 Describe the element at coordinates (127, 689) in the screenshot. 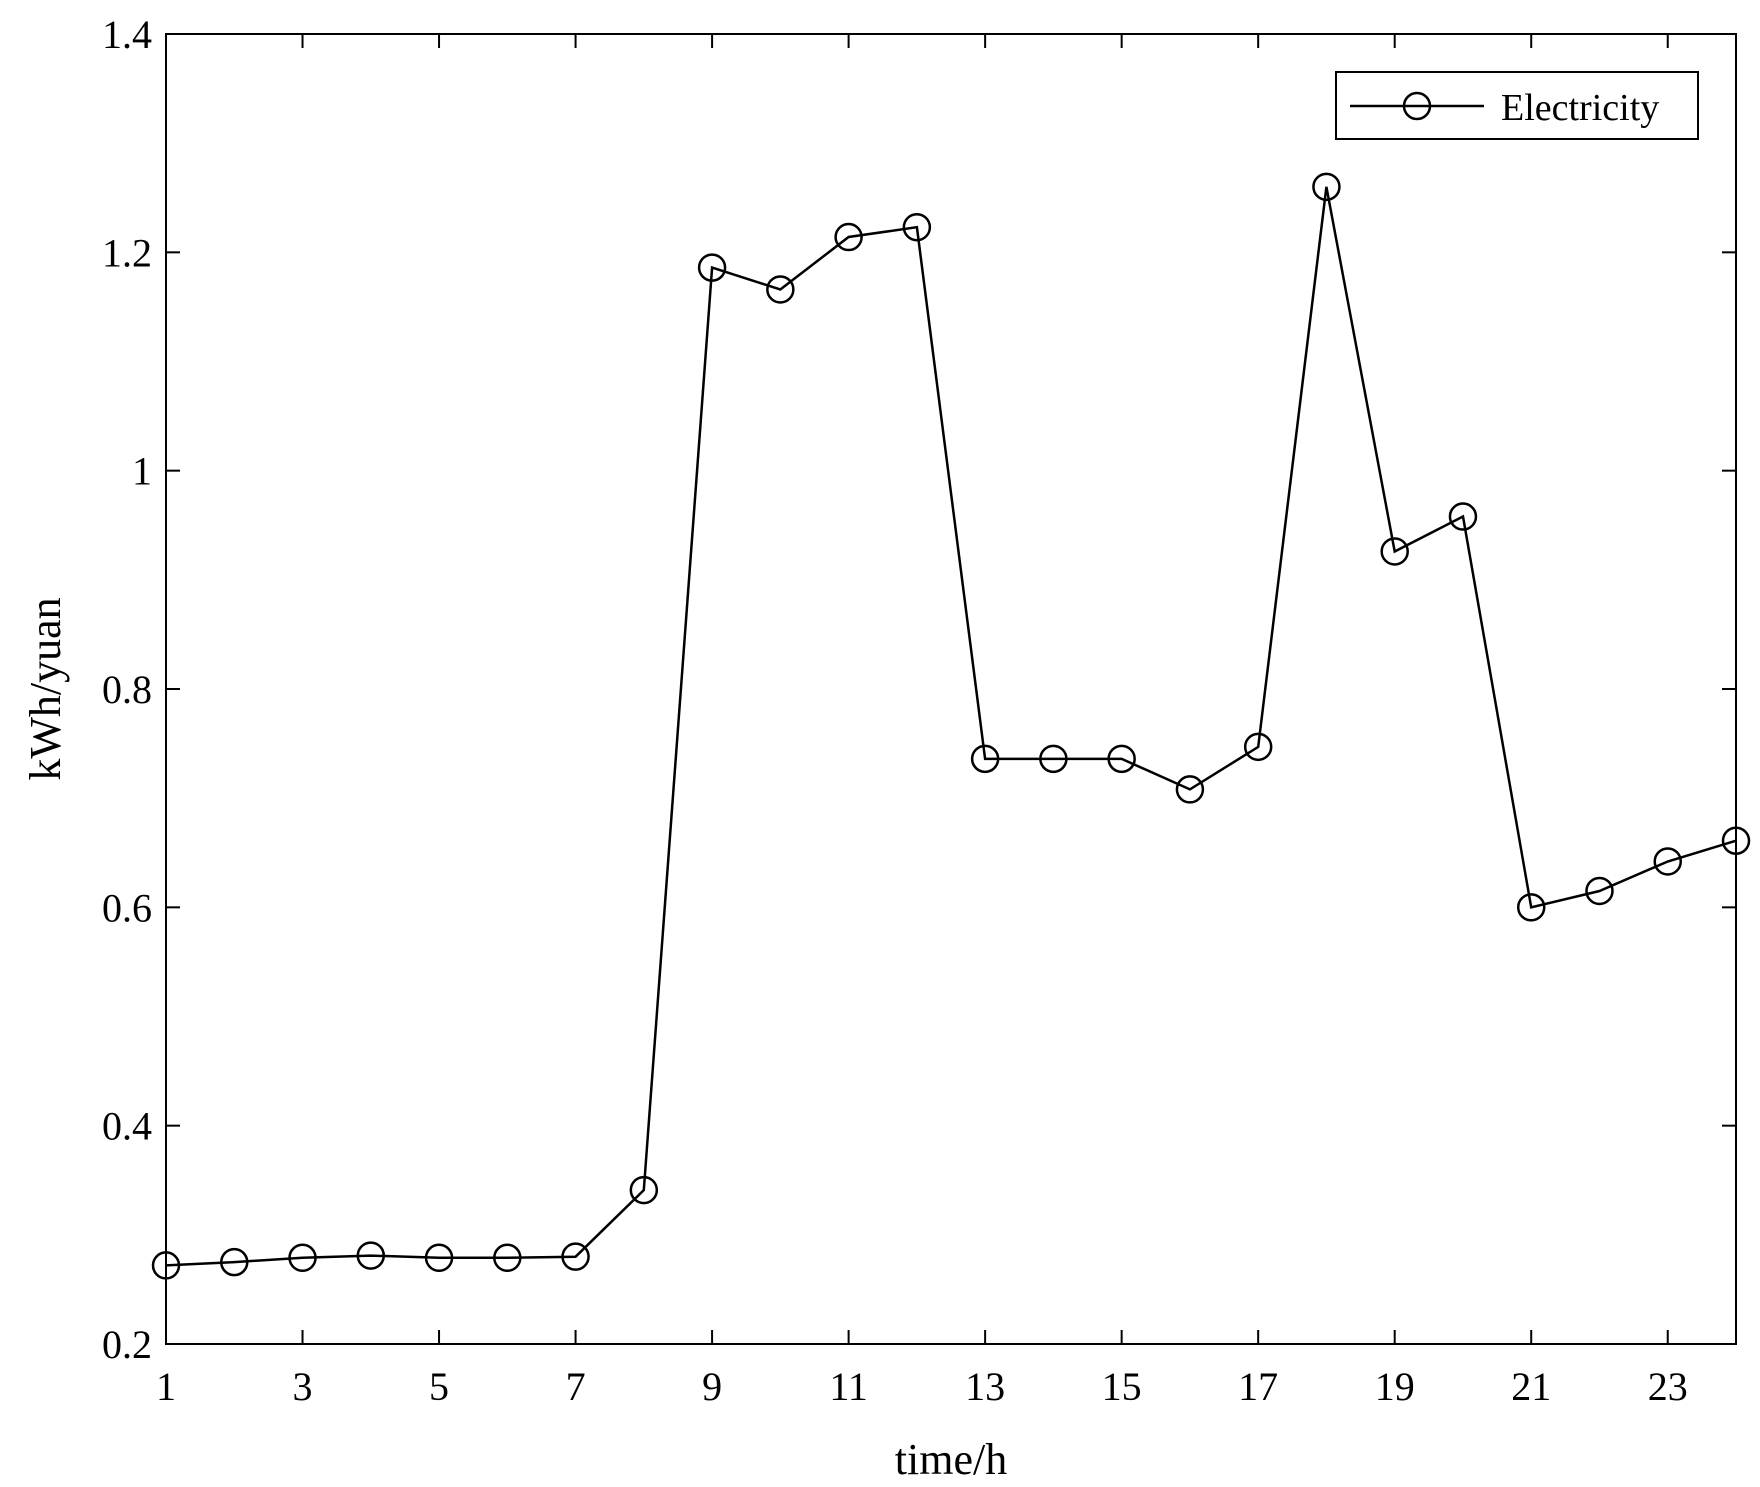

I see `y-tick-label: 0.8` at that location.